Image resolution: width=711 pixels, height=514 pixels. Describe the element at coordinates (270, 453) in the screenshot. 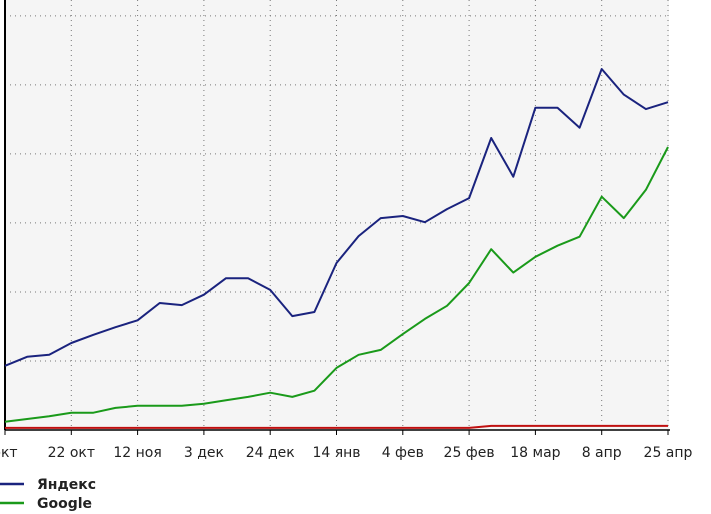

I see `x-tick-label: 24 дек` at that location.